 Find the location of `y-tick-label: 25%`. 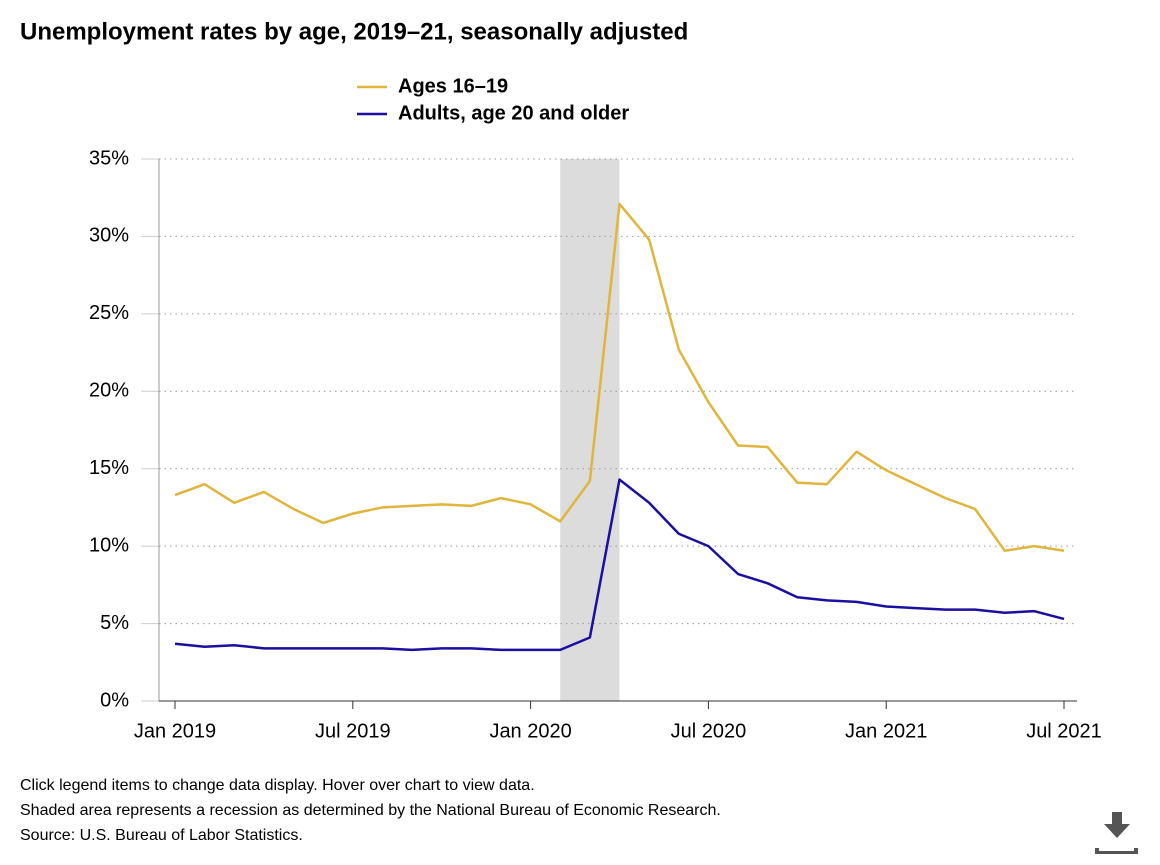

y-tick-label: 25% is located at coordinates (109, 313).